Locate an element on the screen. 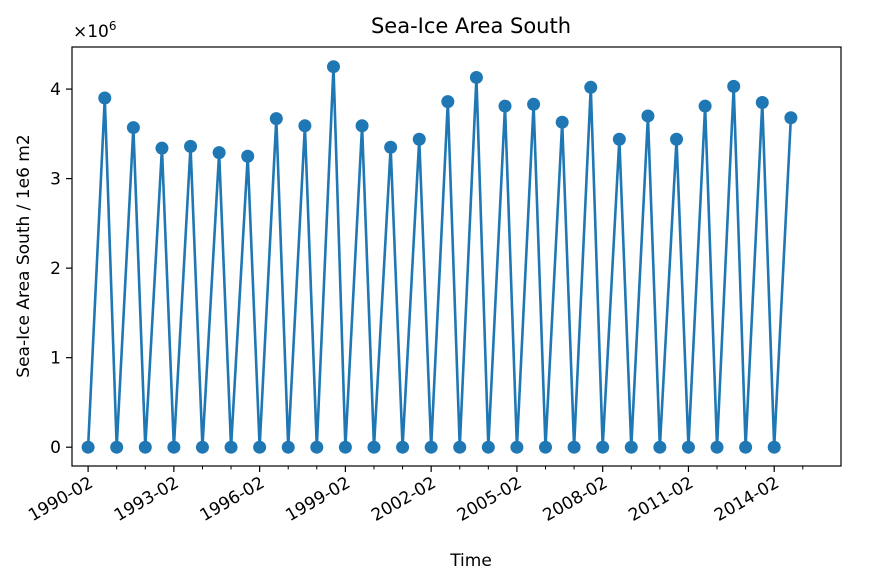  y-offset-label: ×10⁶ is located at coordinates (95, 30).